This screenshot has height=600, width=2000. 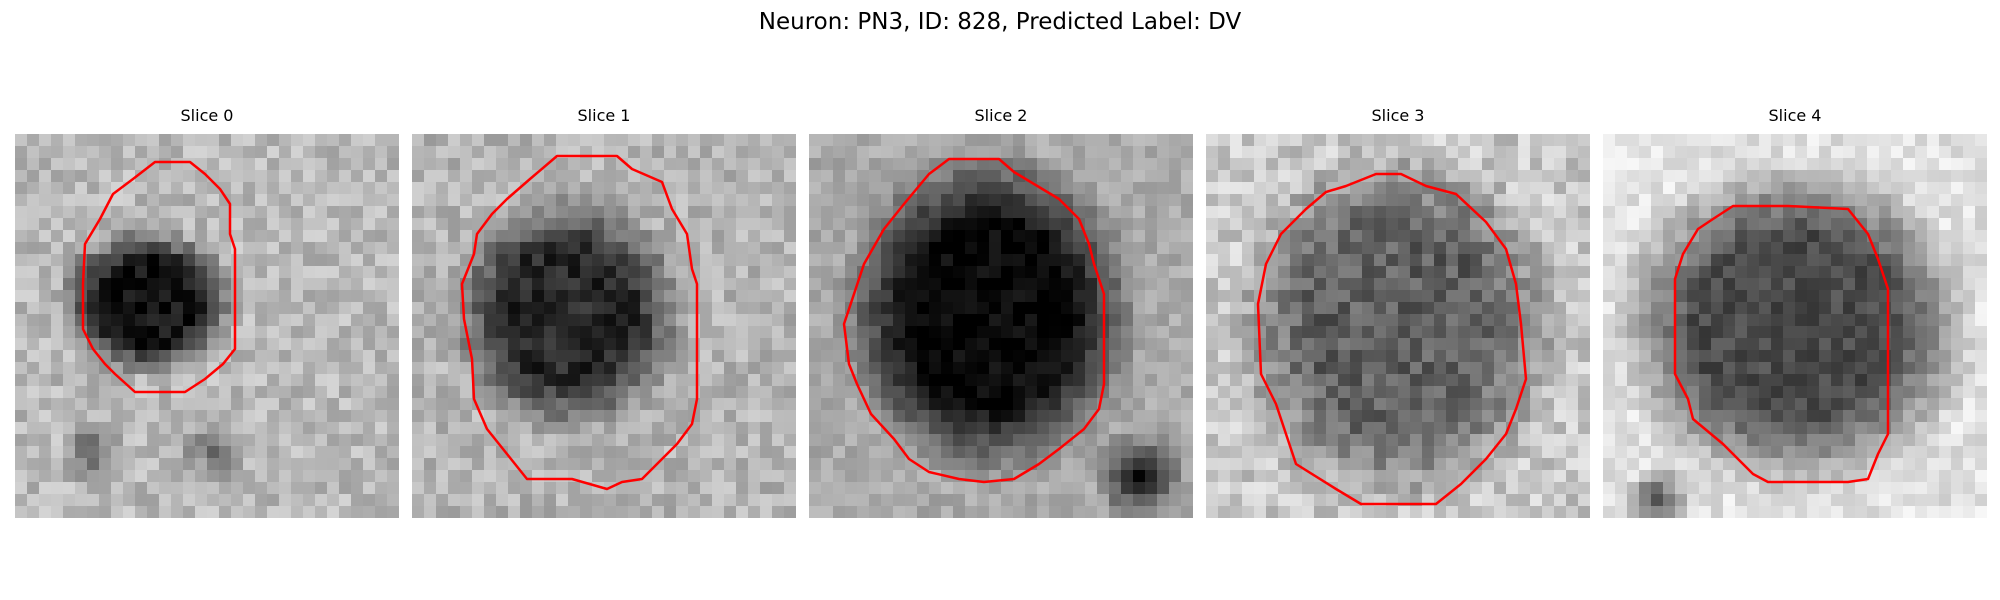 I want to click on slice-panel-1: Slice 1, so click(x=604, y=312).